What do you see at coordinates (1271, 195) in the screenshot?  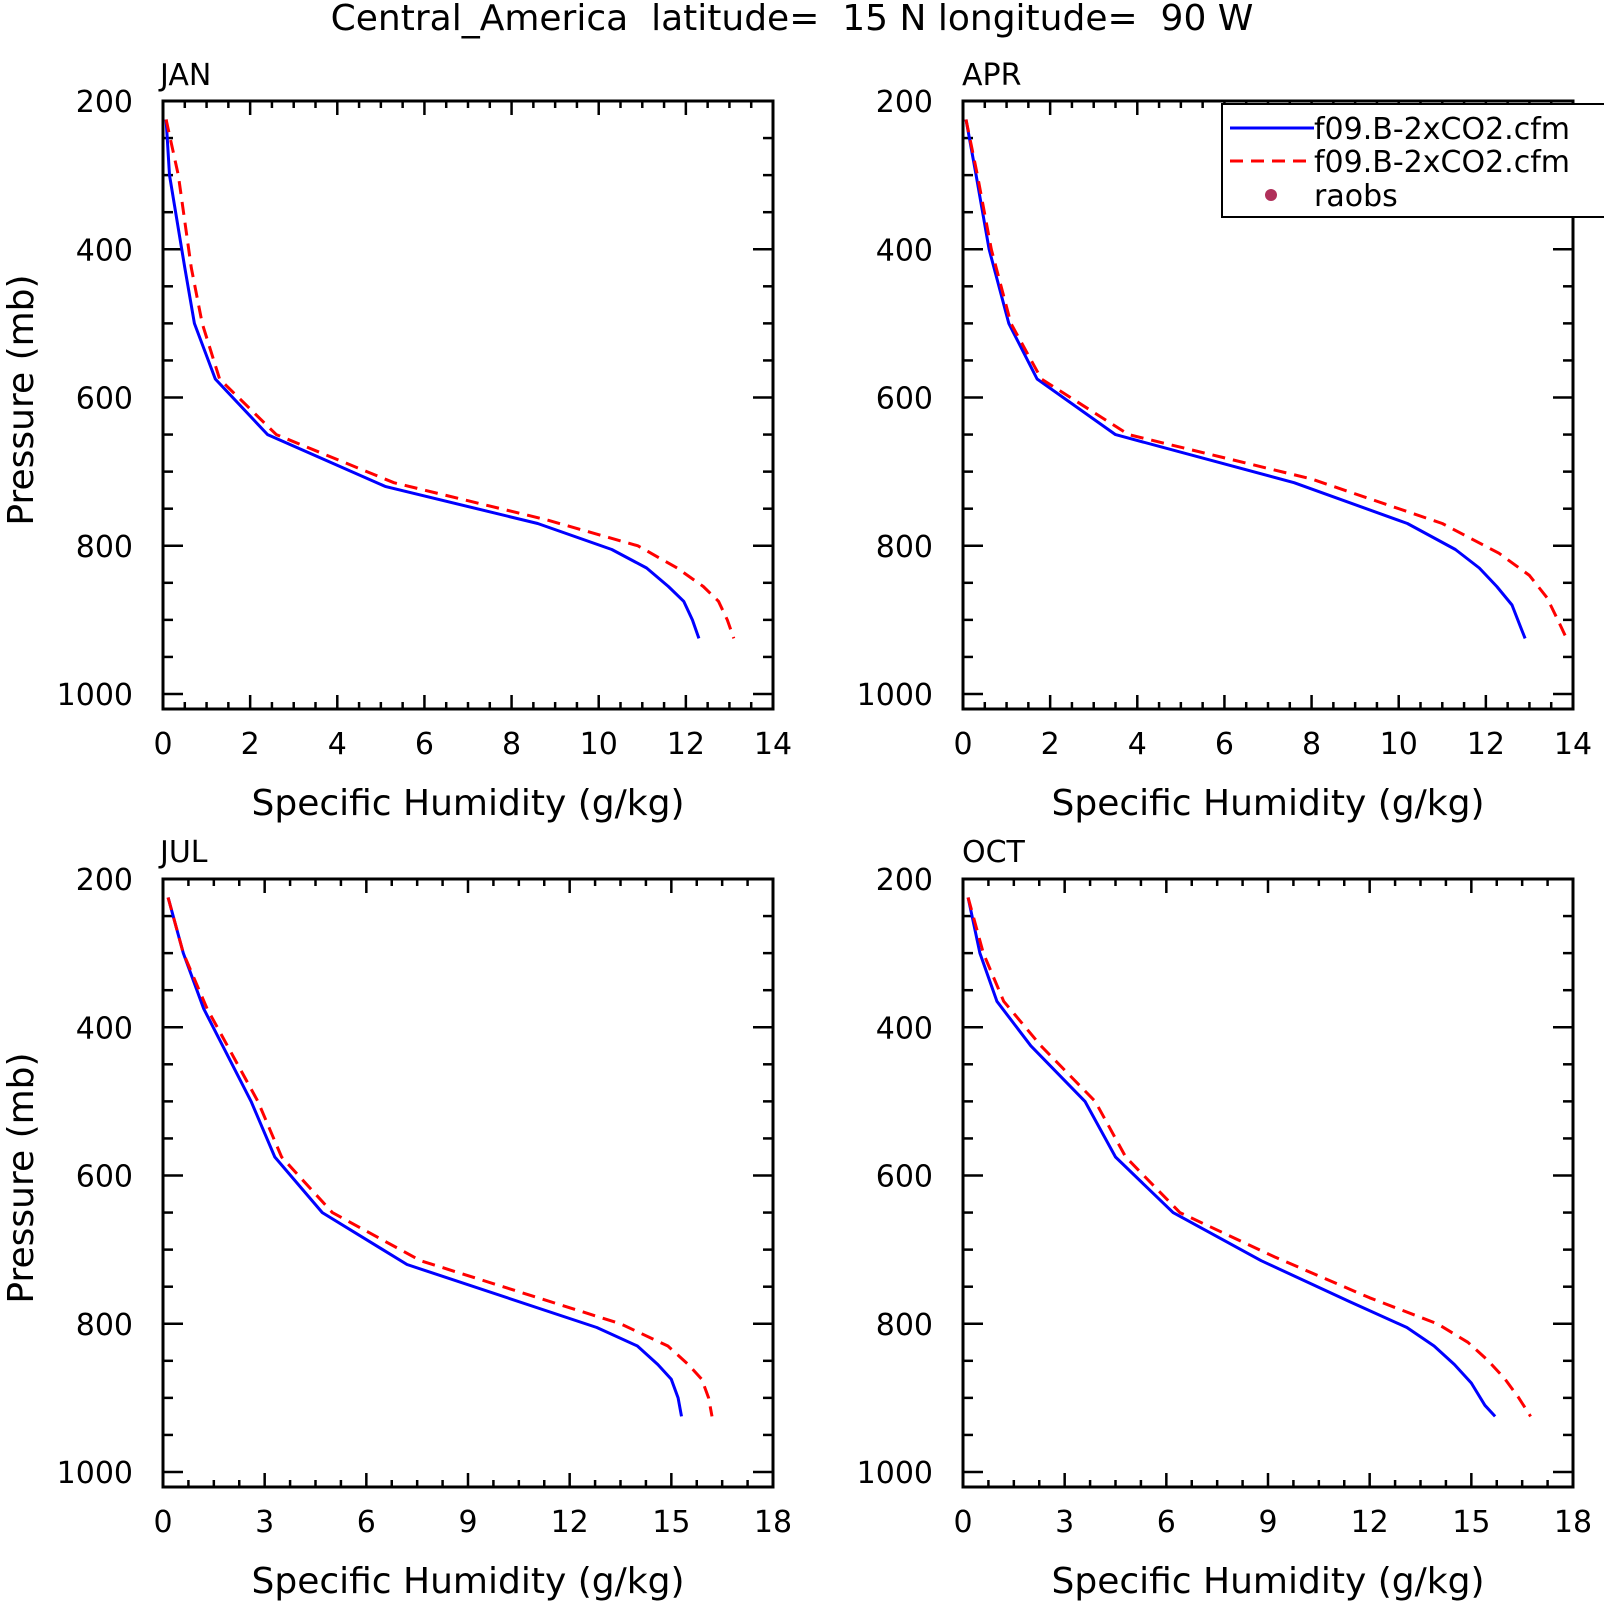 I see `legend-marker-raobs` at bounding box center [1271, 195].